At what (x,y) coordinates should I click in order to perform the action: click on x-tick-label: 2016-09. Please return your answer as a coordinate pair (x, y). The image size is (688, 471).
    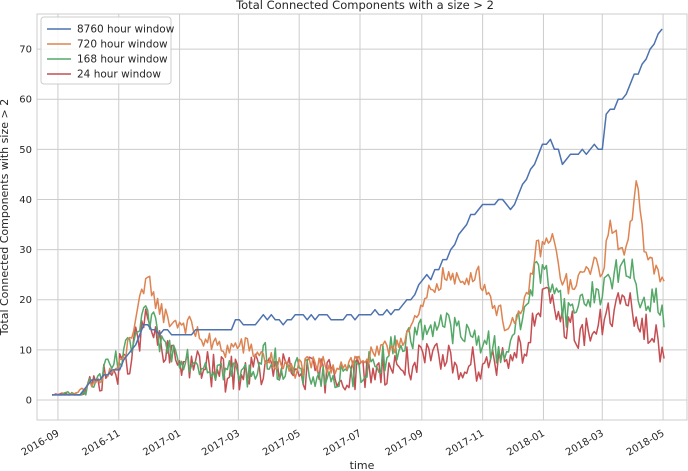
    Looking at the image, I should click on (41, 443).